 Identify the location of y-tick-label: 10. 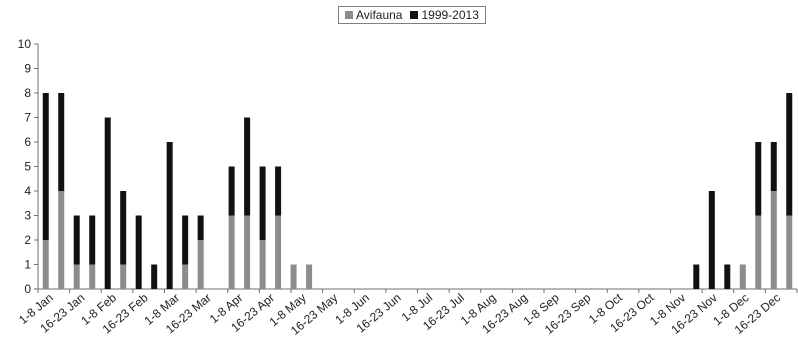
(25, 44).